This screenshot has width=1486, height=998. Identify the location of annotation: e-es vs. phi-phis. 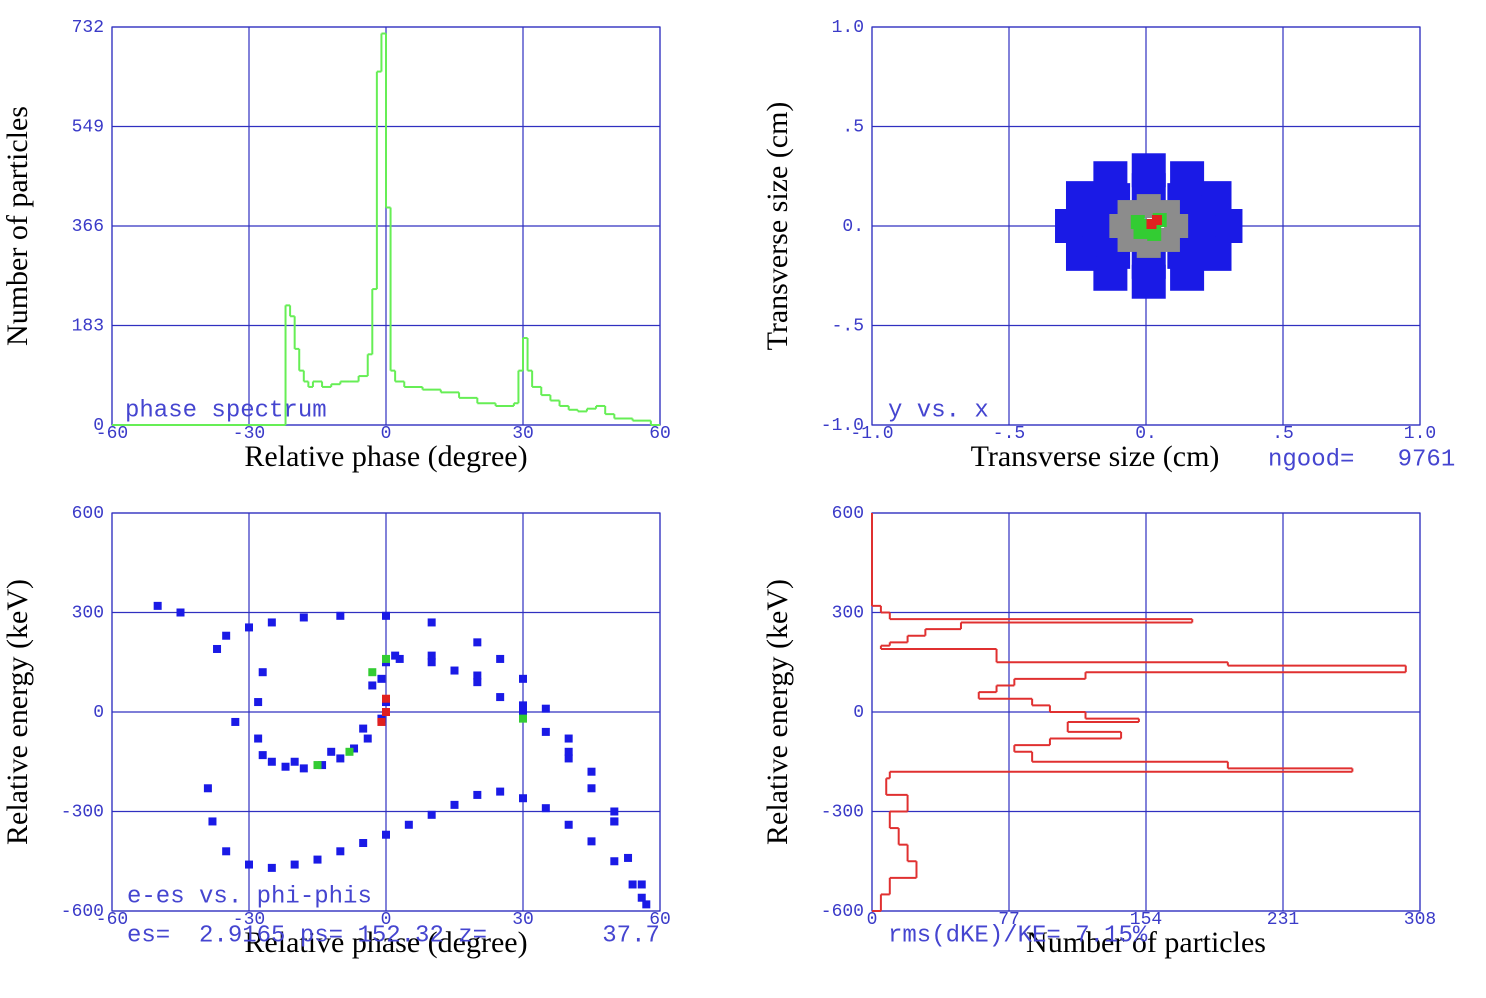
(249, 896).